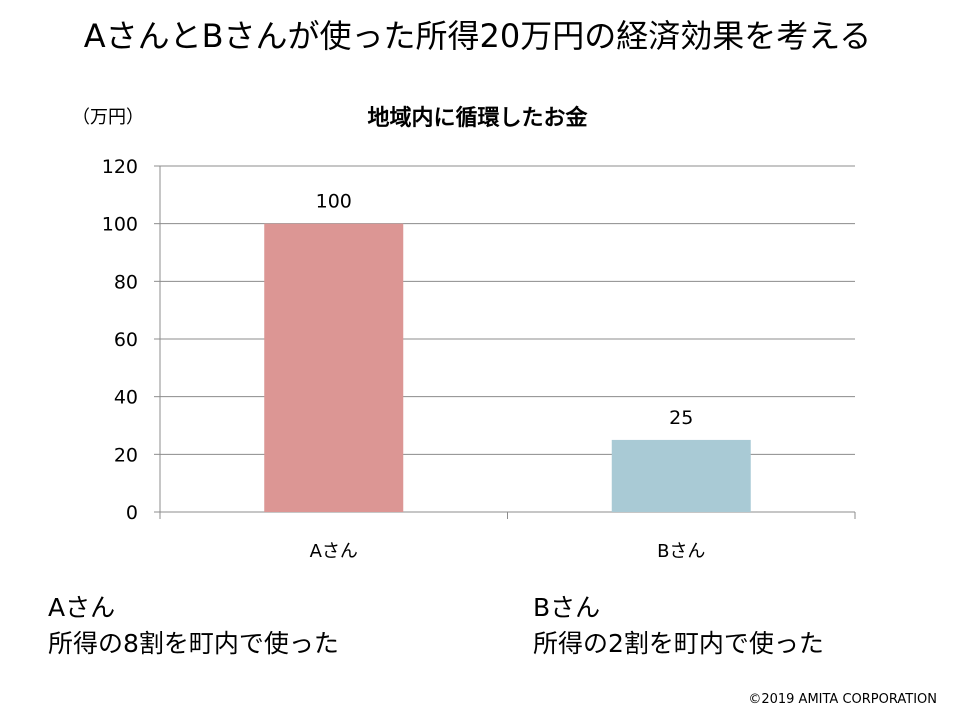  Describe the element at coordinates (126, 282) in the screenshot. I see `y-tick-label-80: 80` at that location.